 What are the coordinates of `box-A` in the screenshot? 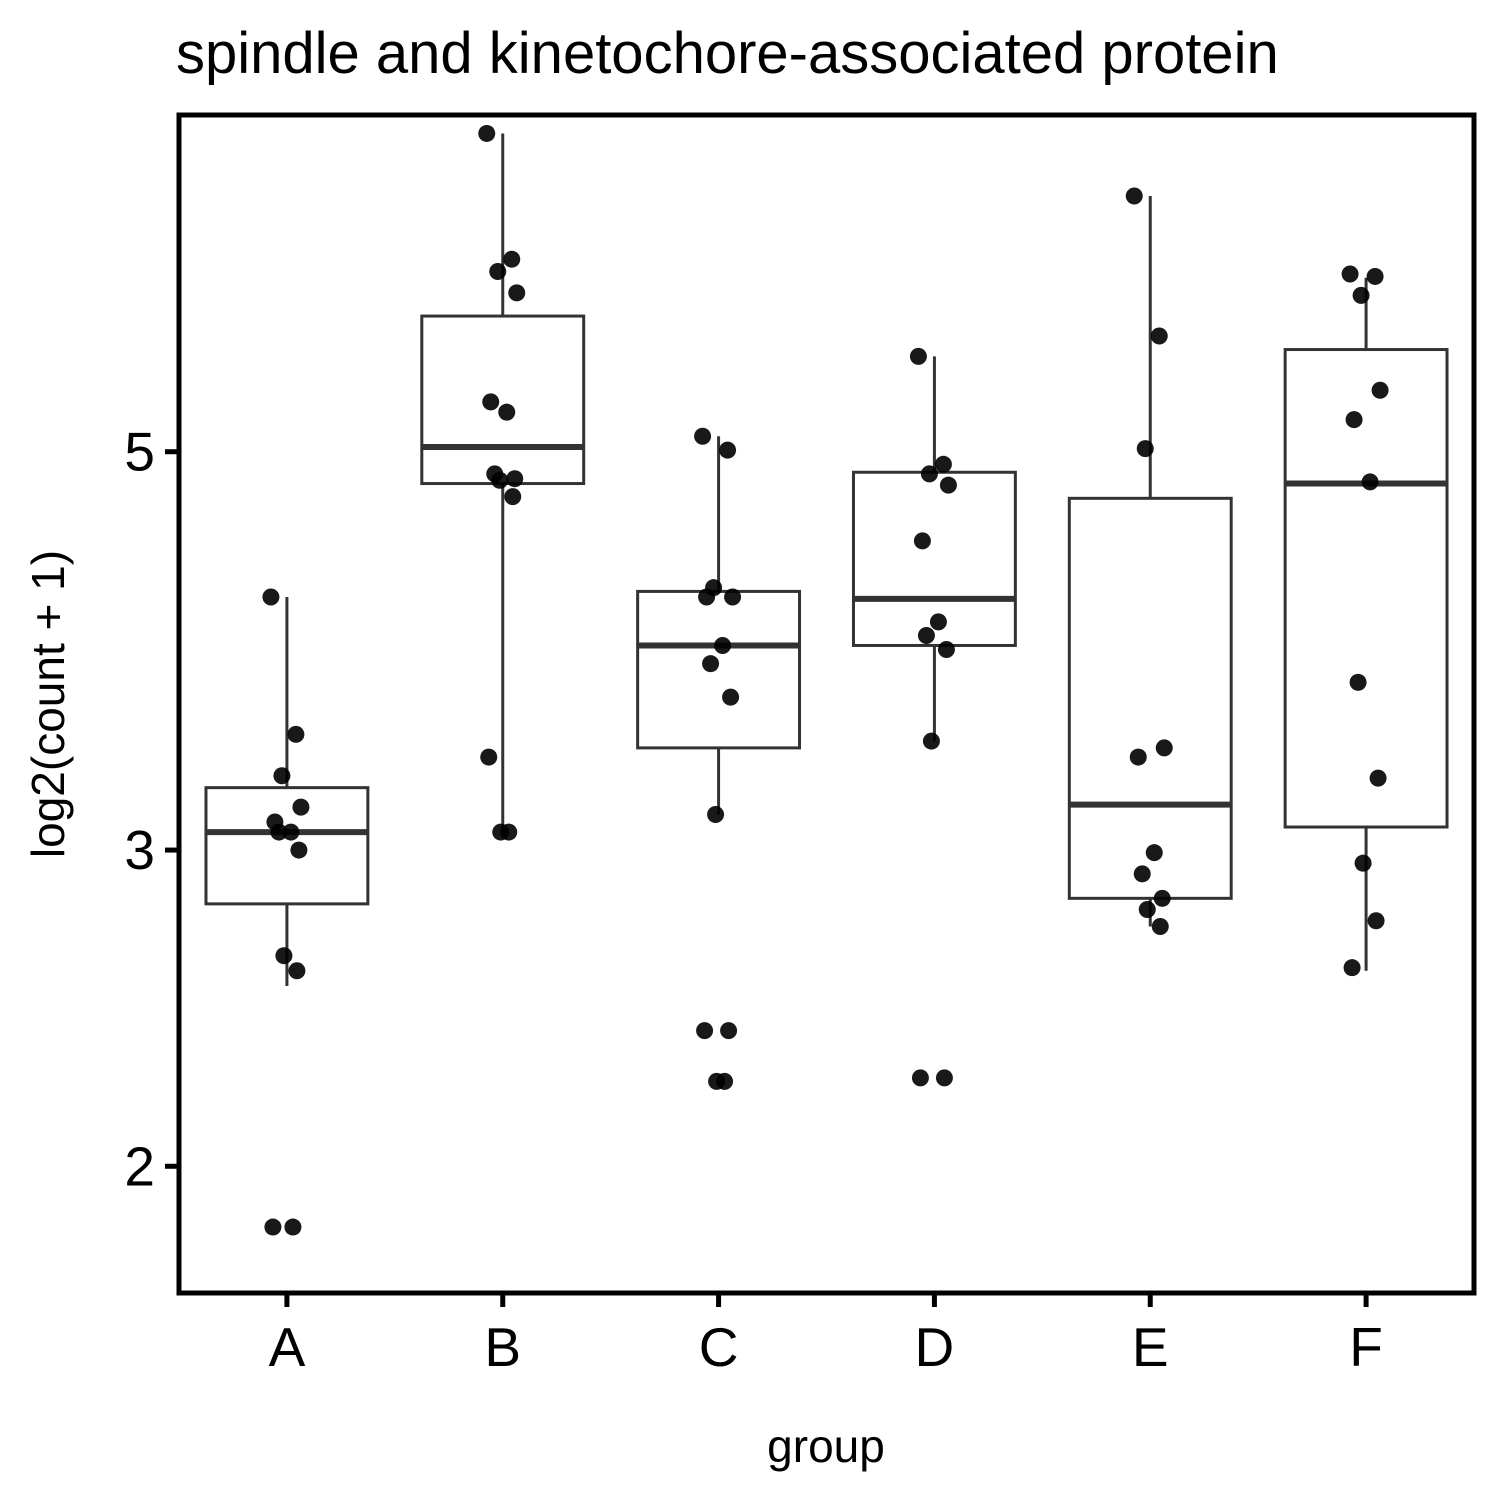 It's located at (287, 792).